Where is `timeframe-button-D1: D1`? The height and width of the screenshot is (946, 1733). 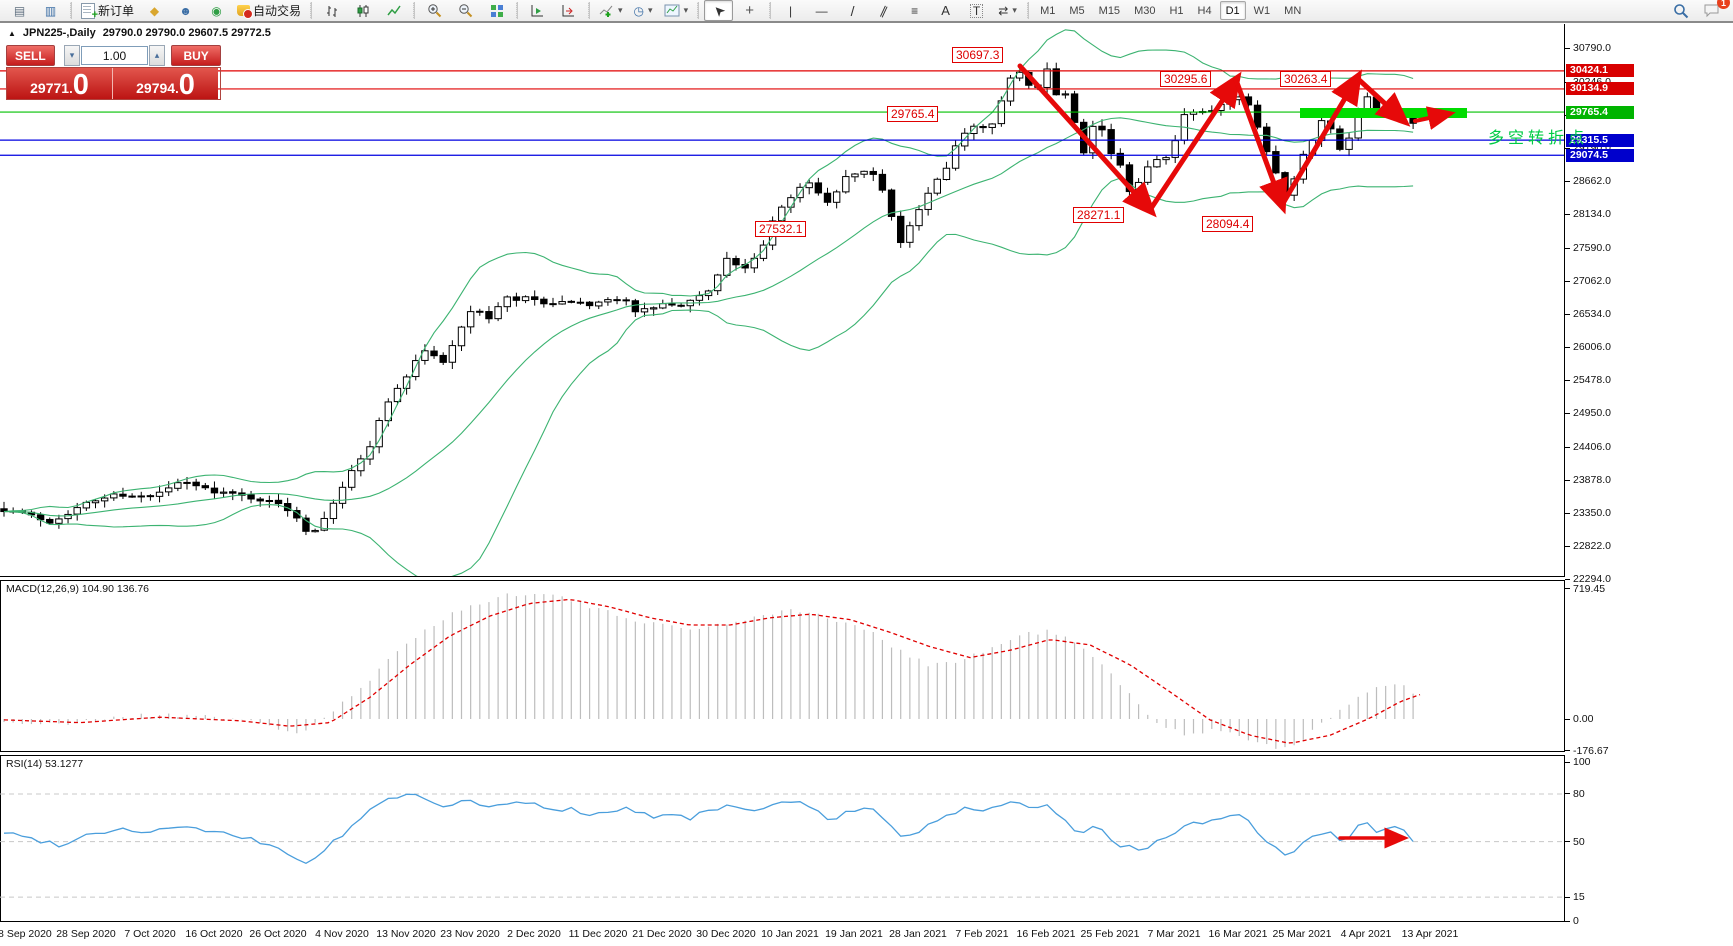 timeframe-button-D1: D1 is located at coordinates (1232, 10).